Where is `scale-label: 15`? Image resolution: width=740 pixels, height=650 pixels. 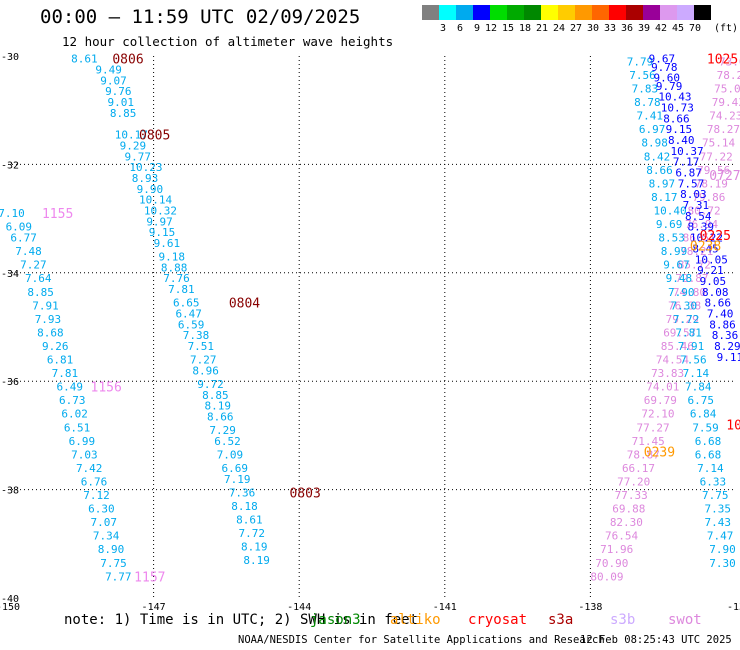 scale-label: 15 is located at coordinates (507, 28).